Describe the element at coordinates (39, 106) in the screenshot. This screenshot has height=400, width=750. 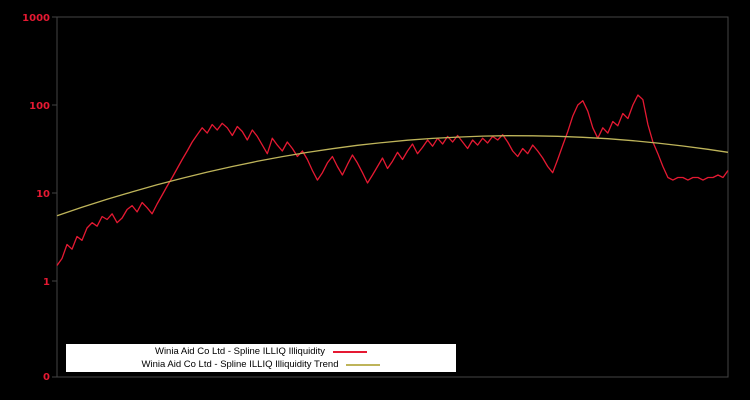
I see `y-tick-label: 100` at that location.